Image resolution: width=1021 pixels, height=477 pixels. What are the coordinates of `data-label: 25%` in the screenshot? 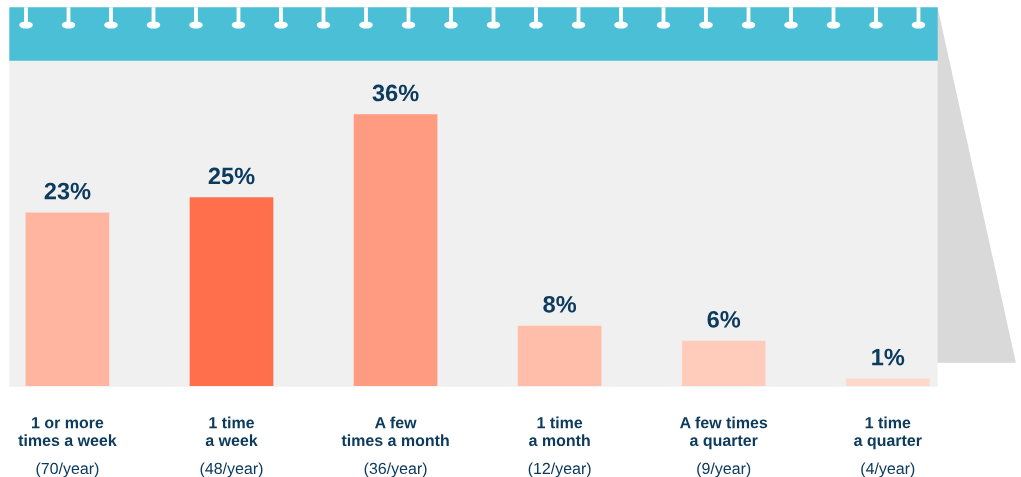 It's located at (231, 176).